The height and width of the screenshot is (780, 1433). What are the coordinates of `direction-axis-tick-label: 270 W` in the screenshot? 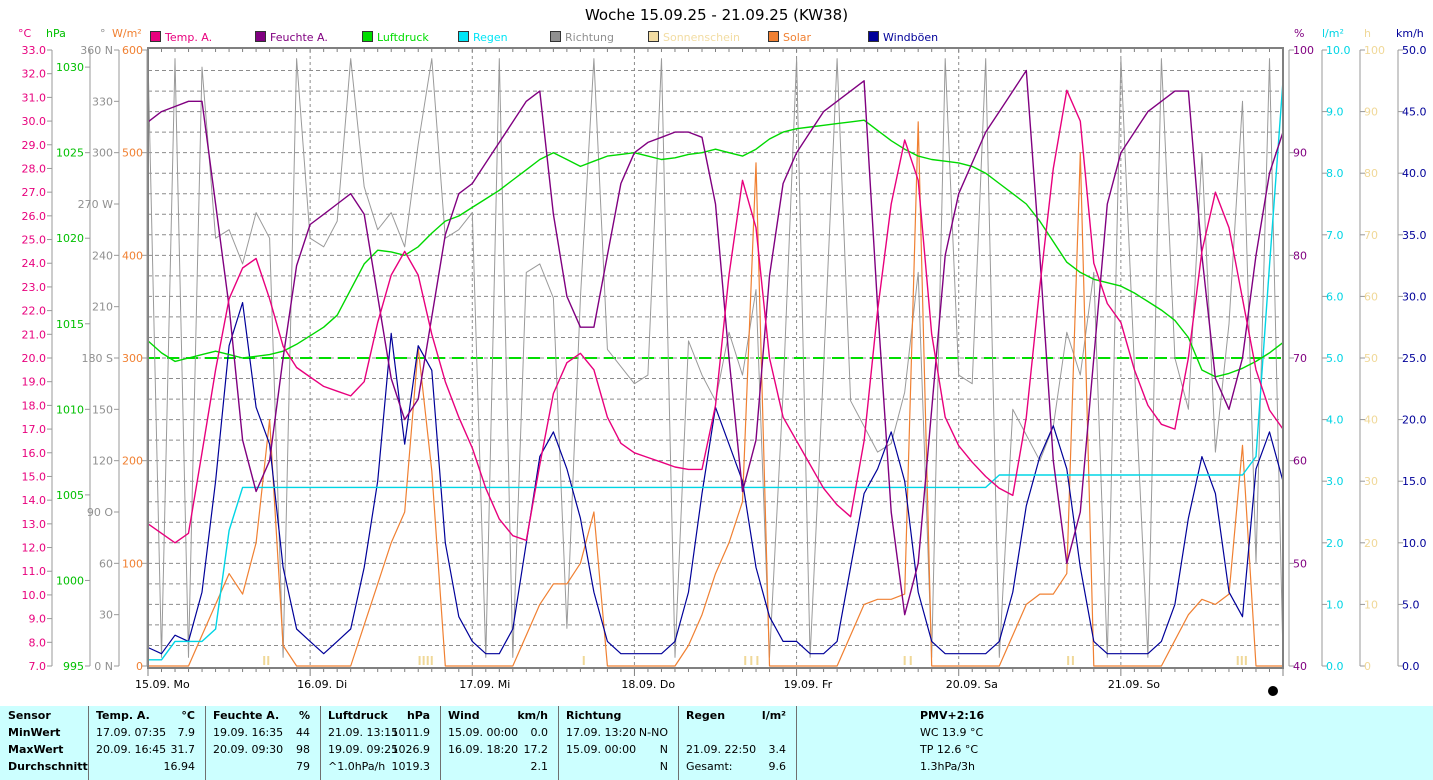 It's located at (95, 204).